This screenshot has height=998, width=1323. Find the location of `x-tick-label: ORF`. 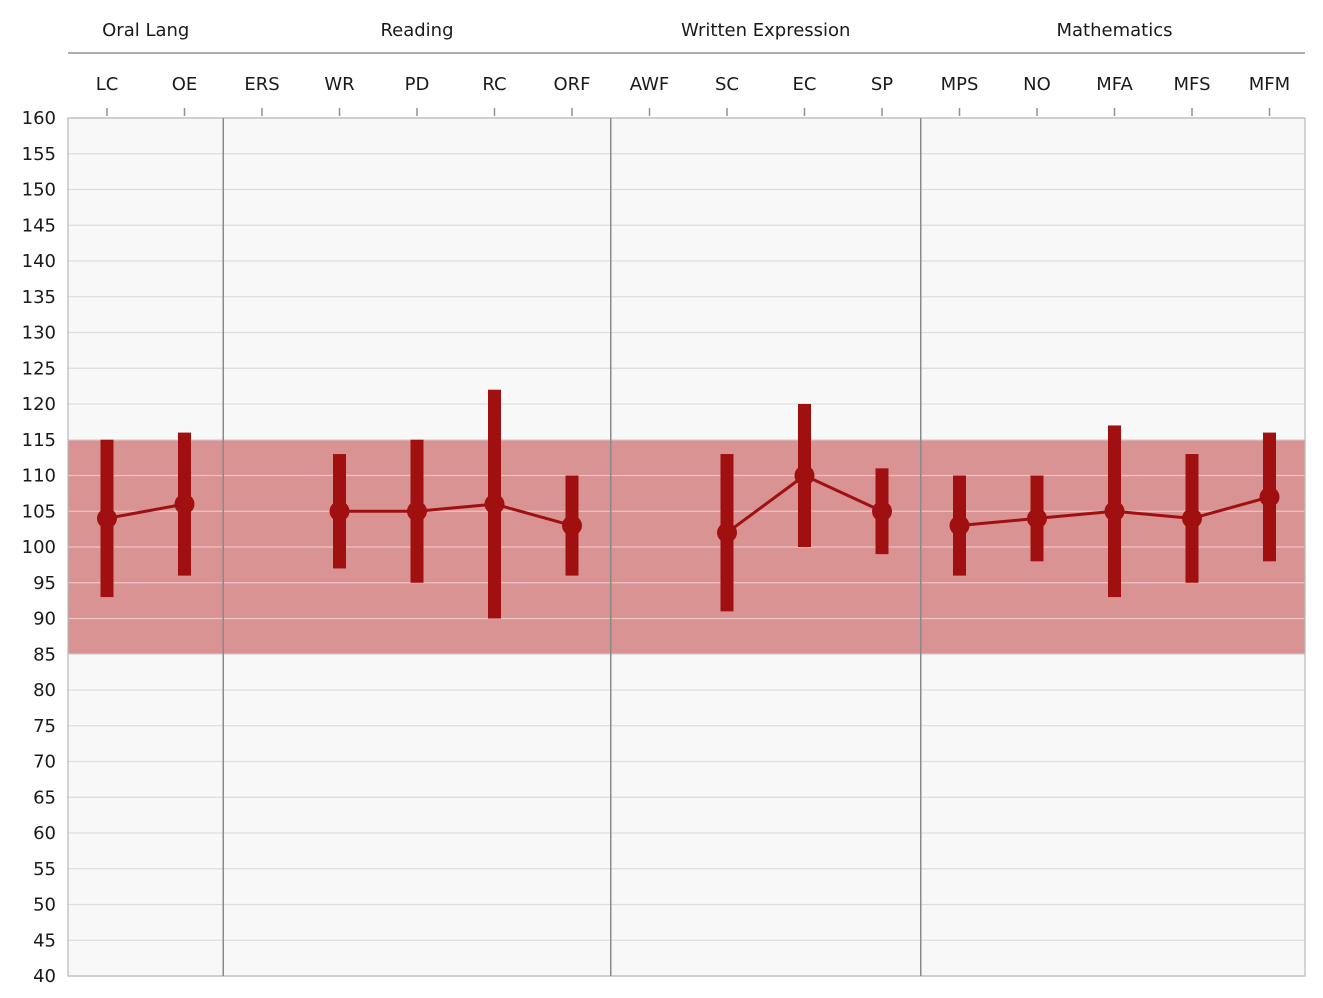

x-tick-label: ORF is located at coordinates (571, 84).